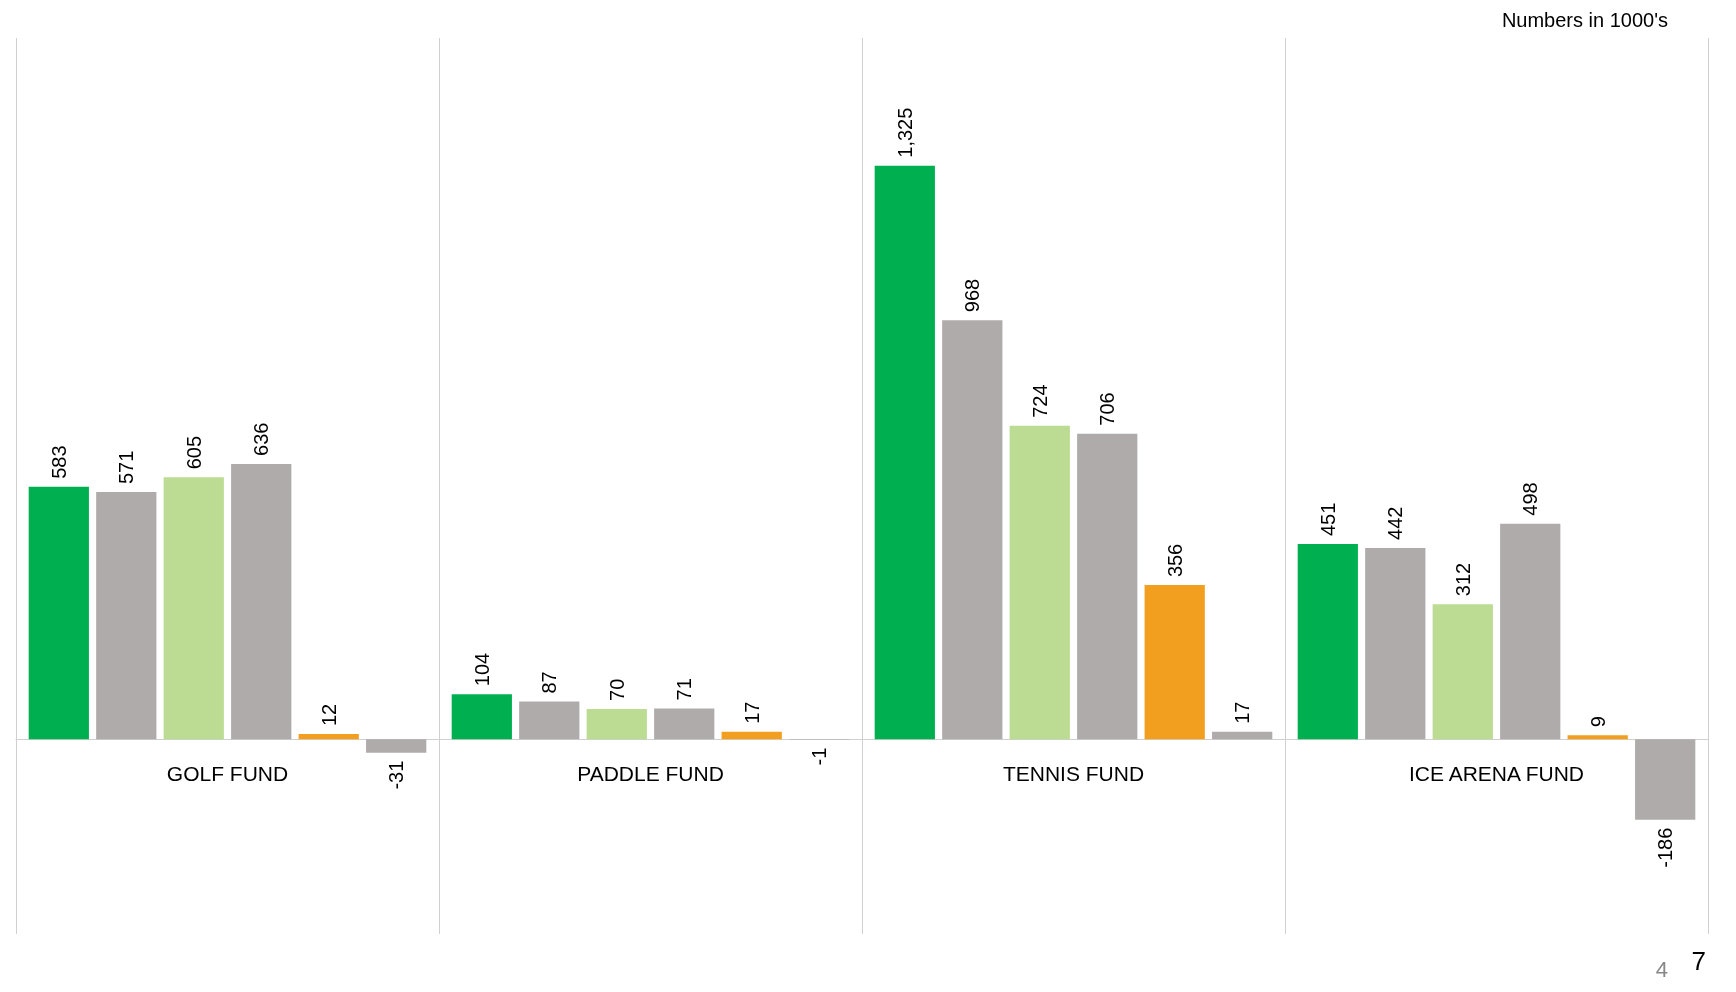 Image resolution: width=1736 pixels, height=992 pixels. Describe the element at coordinates (1665, 847) in the screenshot. I see `data-label: -186` at that location.